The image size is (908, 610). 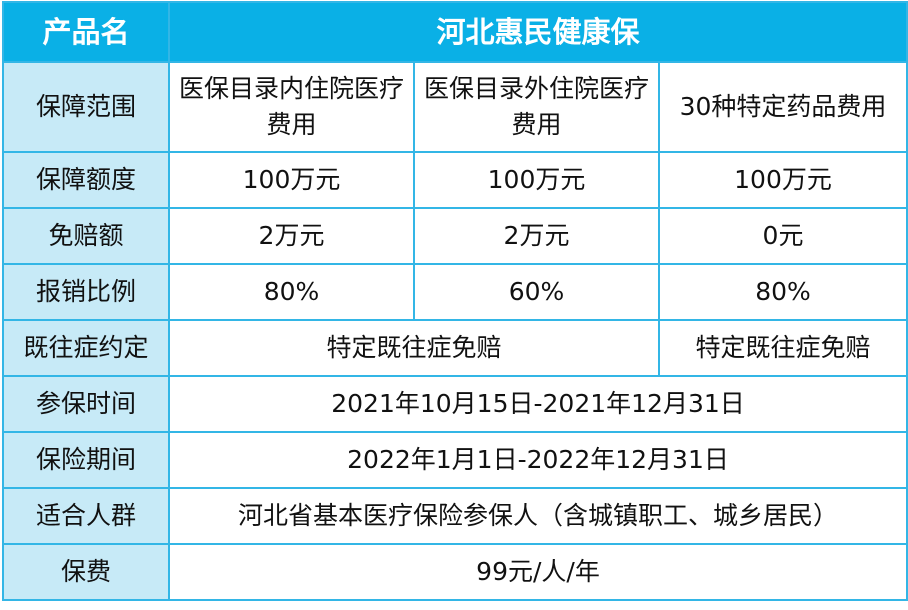 What do you see at coordinates (86, 404) in the screenshot?
I see `row-label-enroll: 参保时间` at bounding box center [86, 404].